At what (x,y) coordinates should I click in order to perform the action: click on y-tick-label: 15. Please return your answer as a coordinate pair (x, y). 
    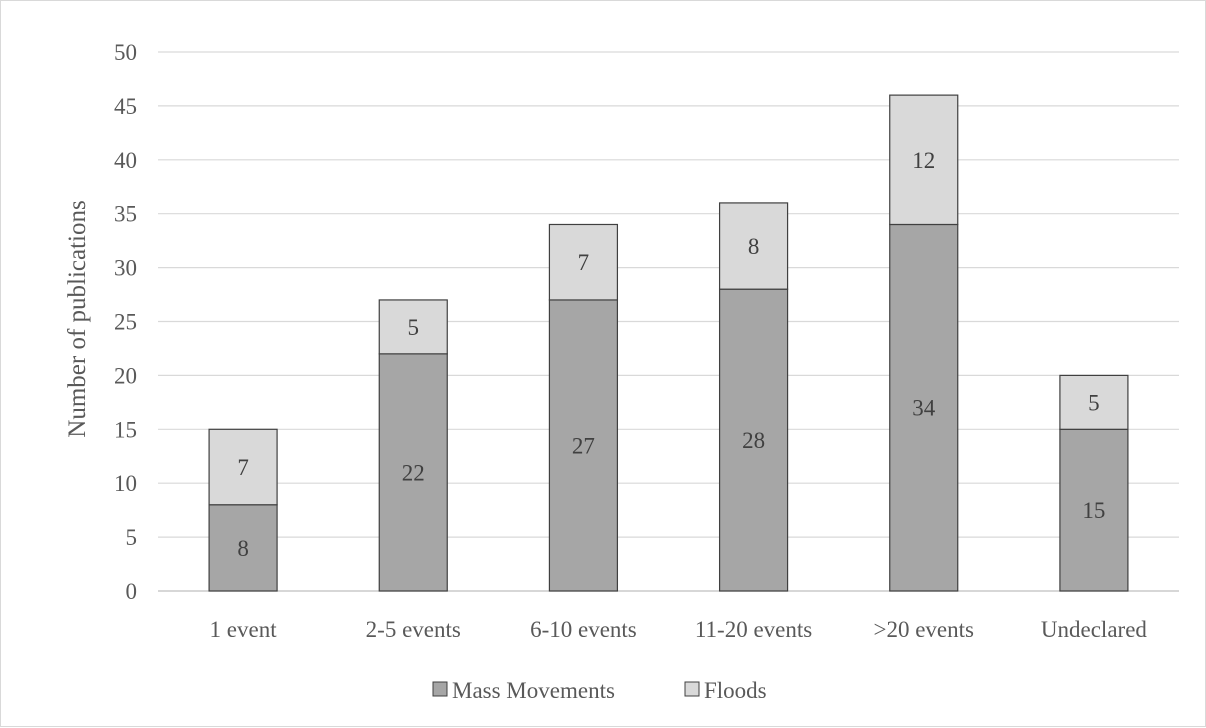
    Looking at the image, I should click on (125, 429).